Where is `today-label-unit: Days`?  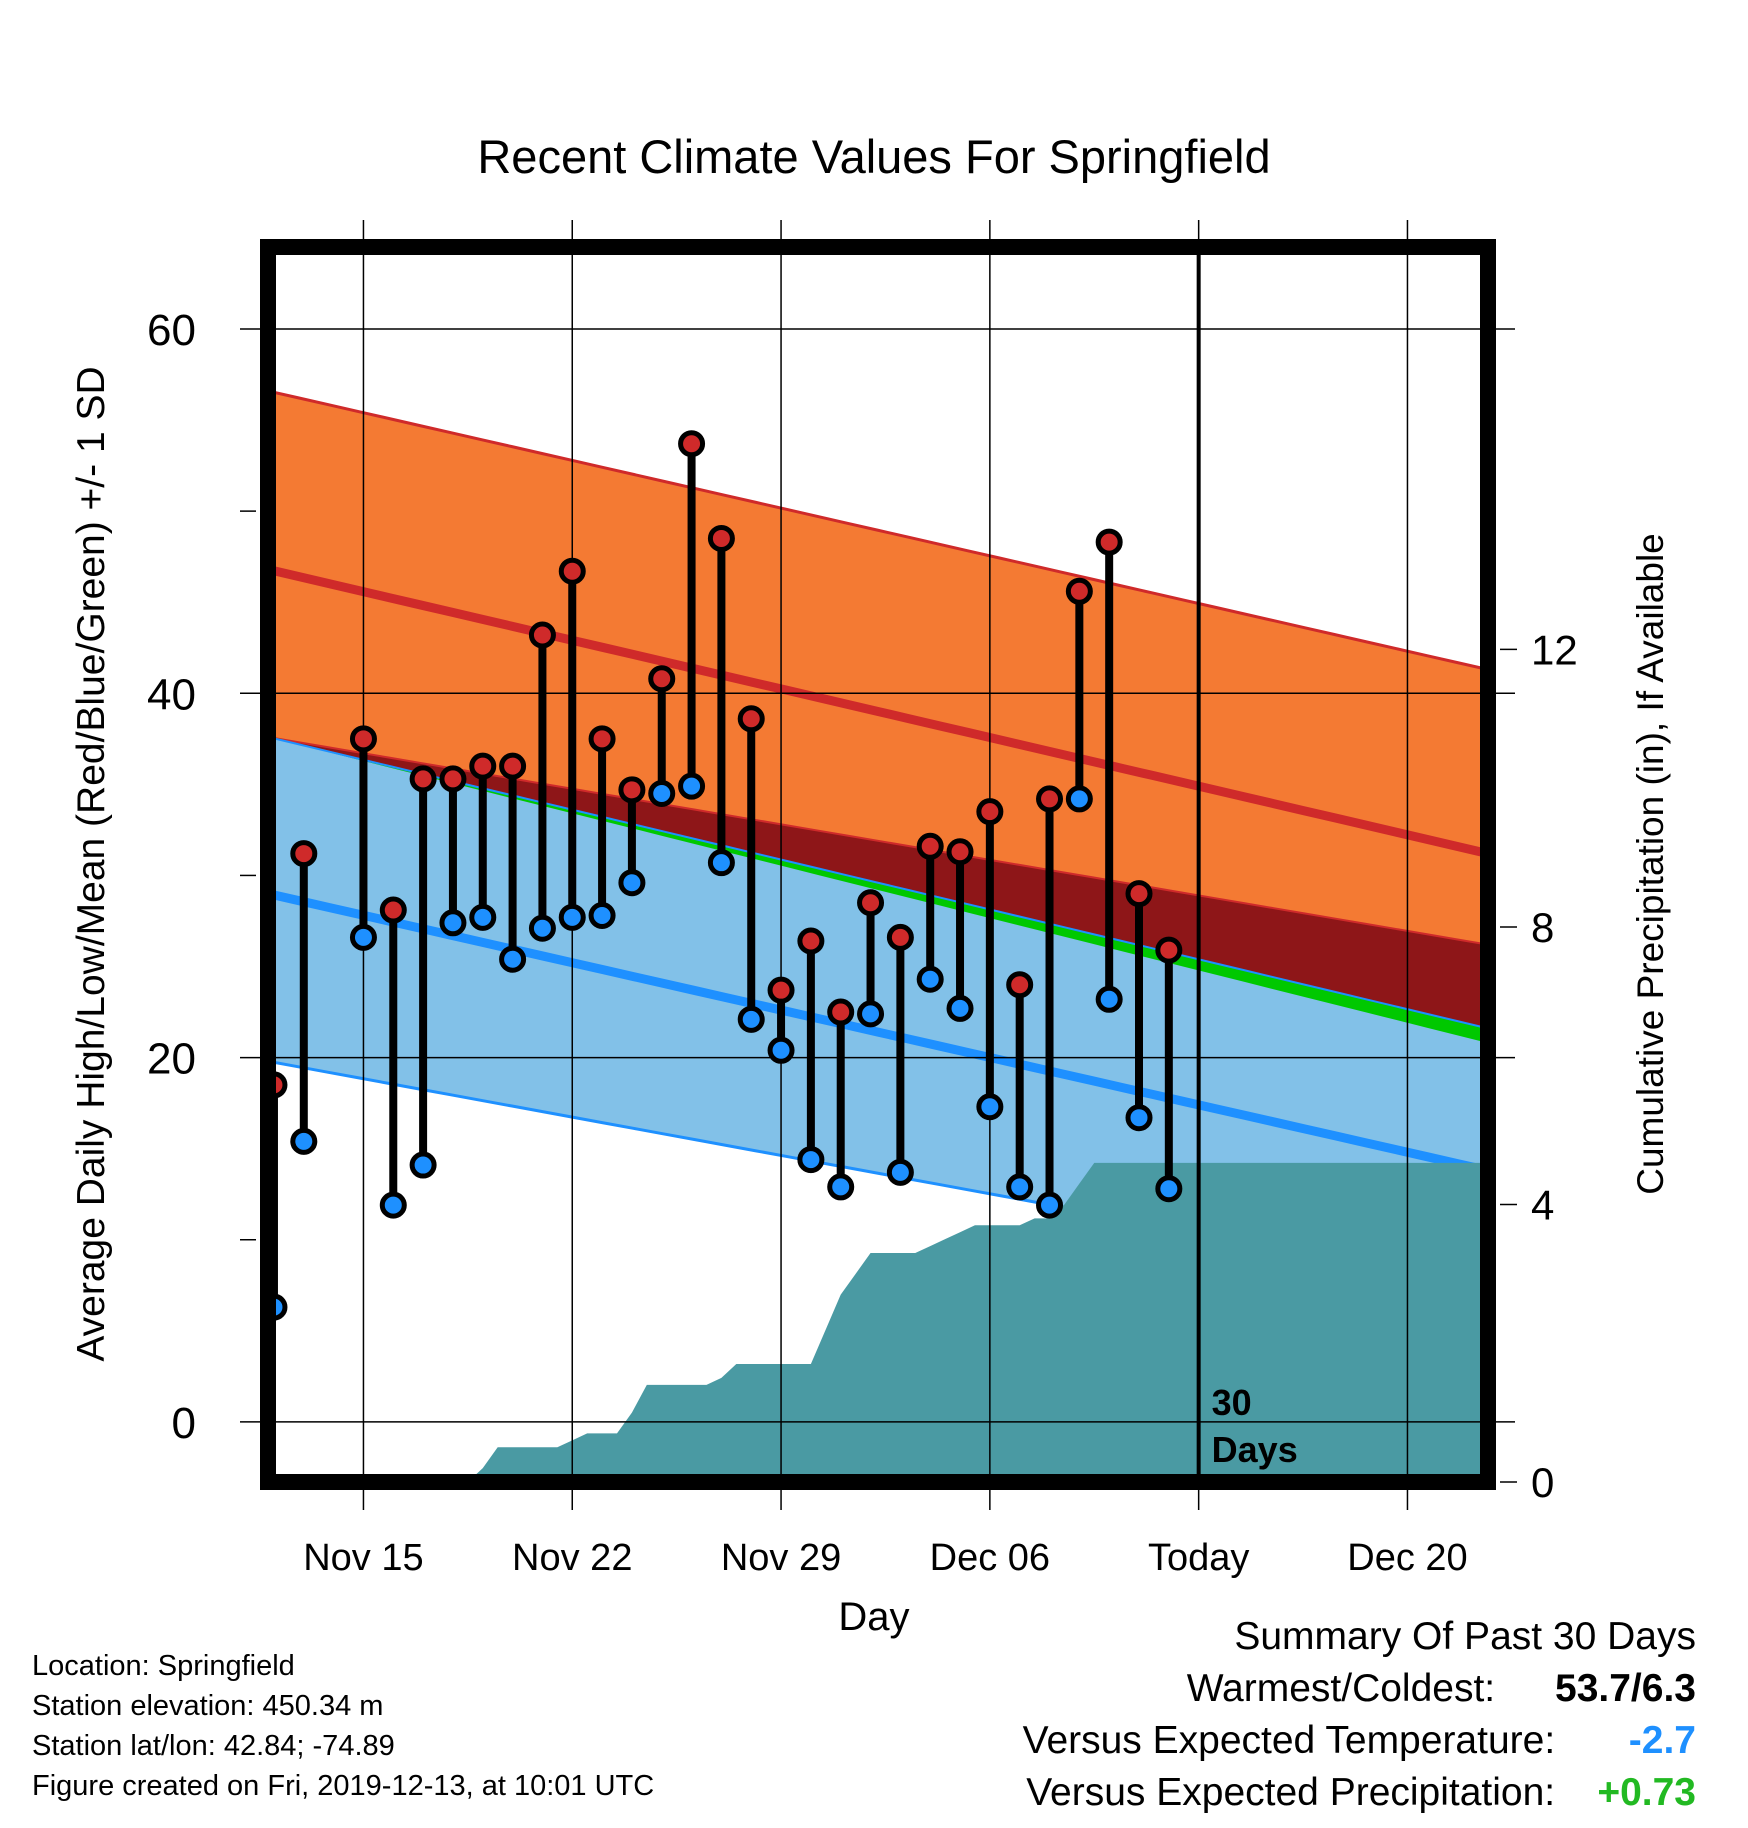
today-label-unit: Days is located at coordinates (1255, 1449).